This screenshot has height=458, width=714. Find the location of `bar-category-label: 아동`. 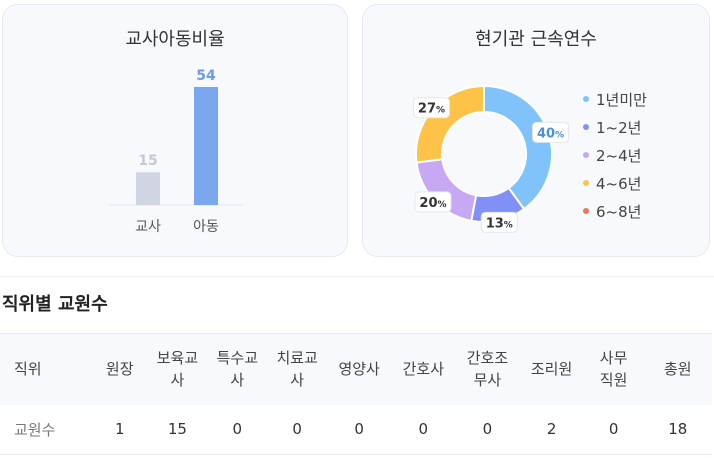

bar-category-label: 아동 is located at coordinates (206, 227).